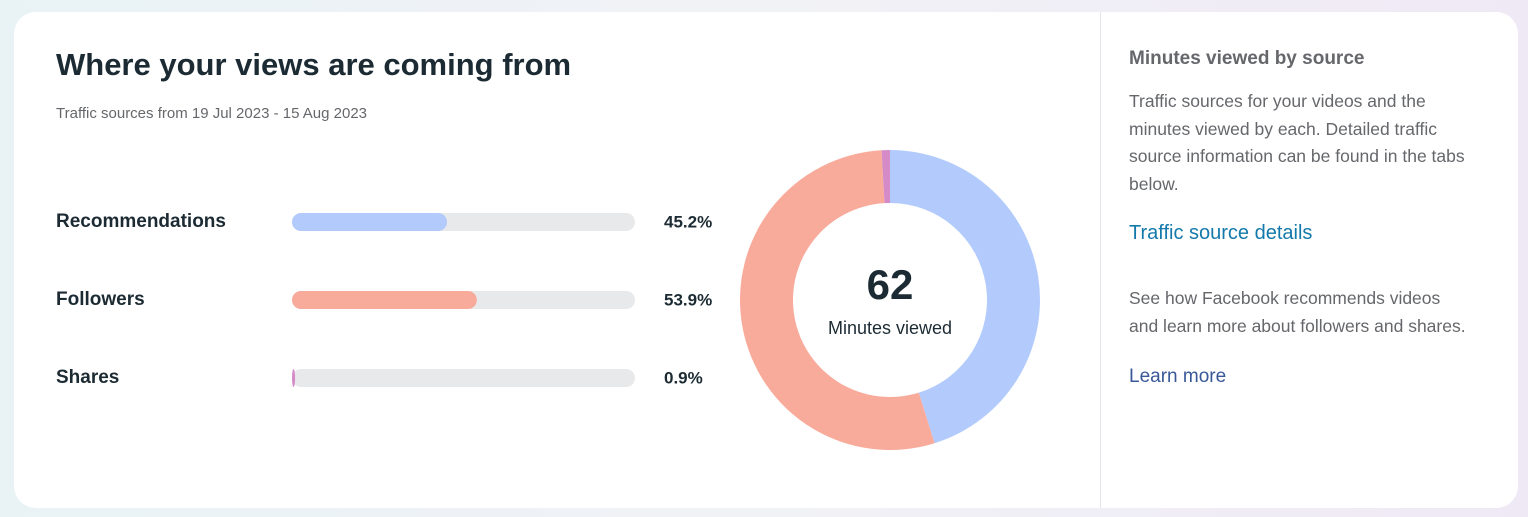  I want to click on learn-more-link: Learn more, so click(1178, 376).